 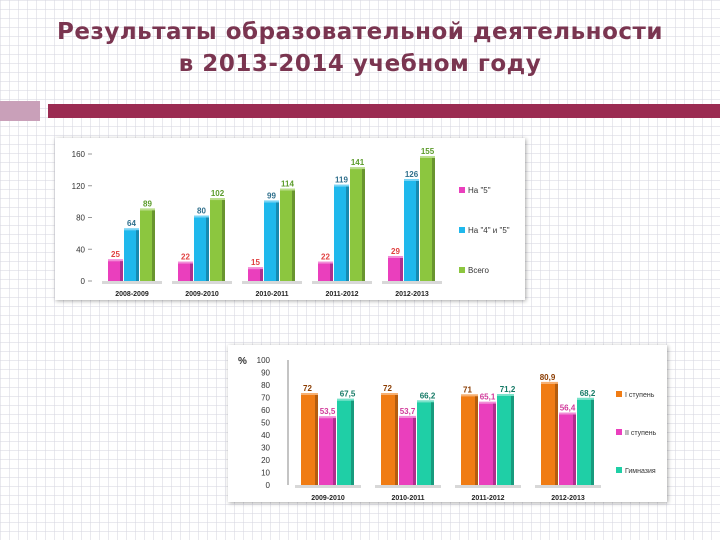 What do you see at coordinates (255, 262) in the screenshot?
I see `chart1-data-label: 15` at bounding box center [255, 262].